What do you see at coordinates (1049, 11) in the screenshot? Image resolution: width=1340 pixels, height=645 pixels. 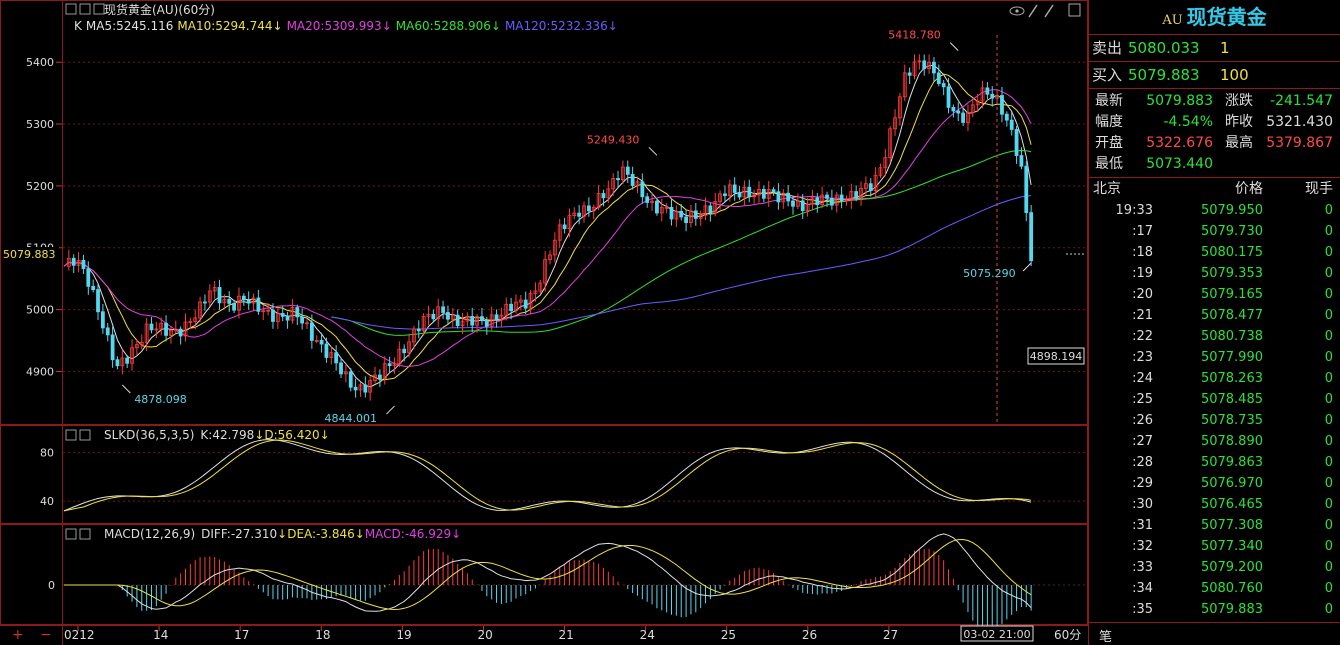 I see `edit-alt-icon` at bounding box center [1049, 11].